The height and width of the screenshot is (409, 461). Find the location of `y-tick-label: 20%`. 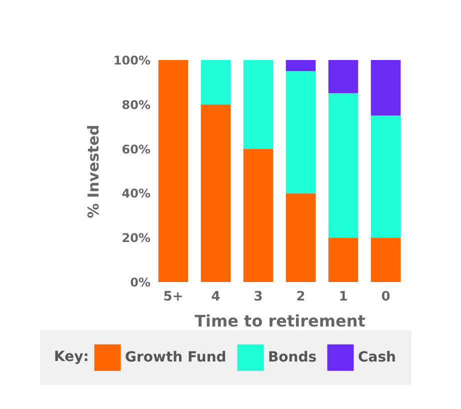

y-tick-label: 20% is located at coordinates (136, 238).